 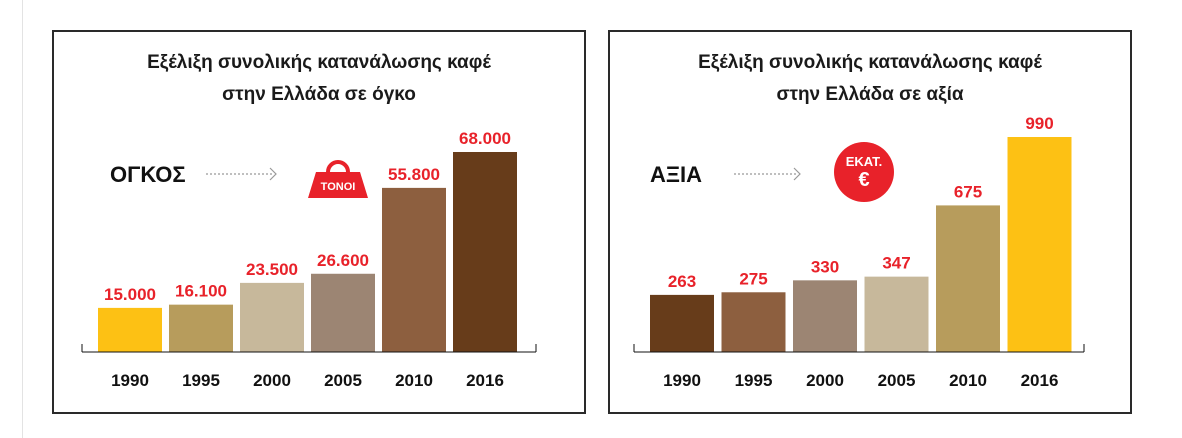 I want to click on weight-icon: ΤΟΝΟΙ, so click(x=338, y=179).